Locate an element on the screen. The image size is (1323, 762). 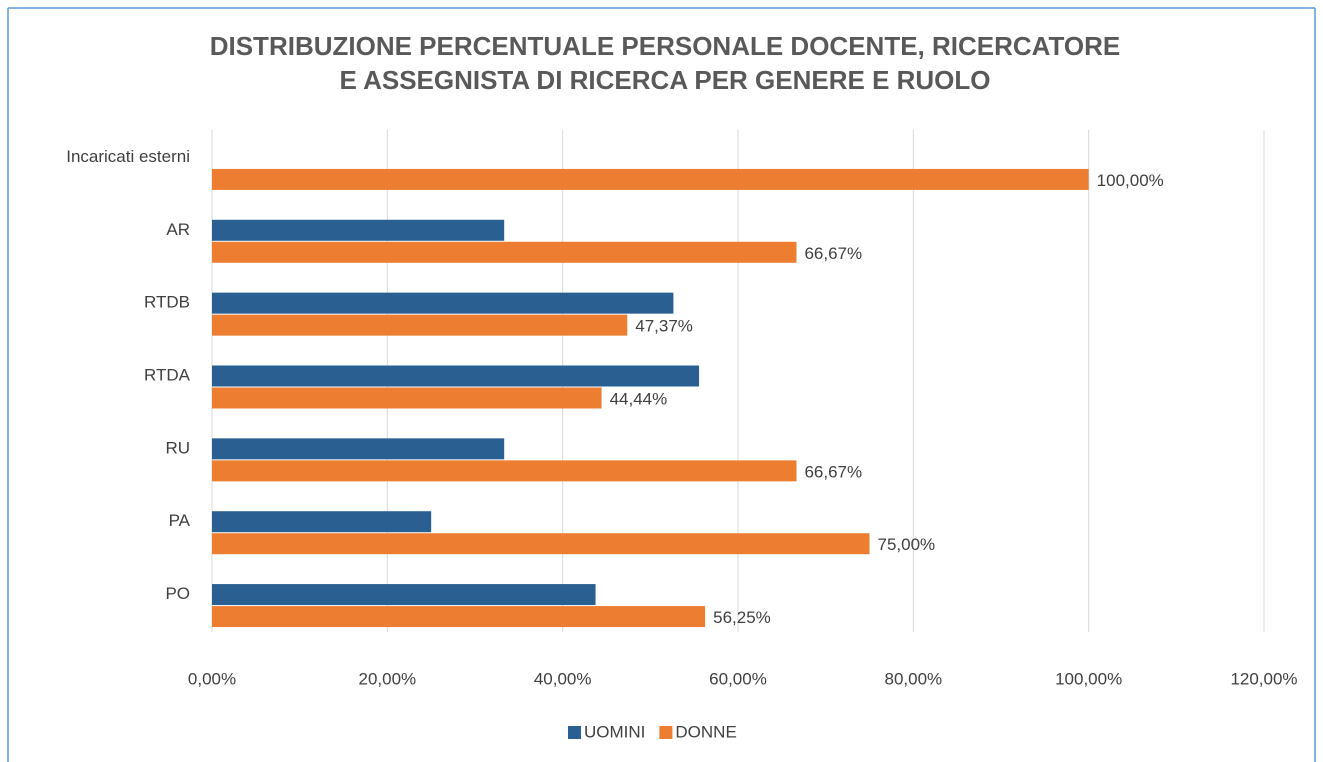
legend-label: UOMINI is located at coordinates (614, 731).